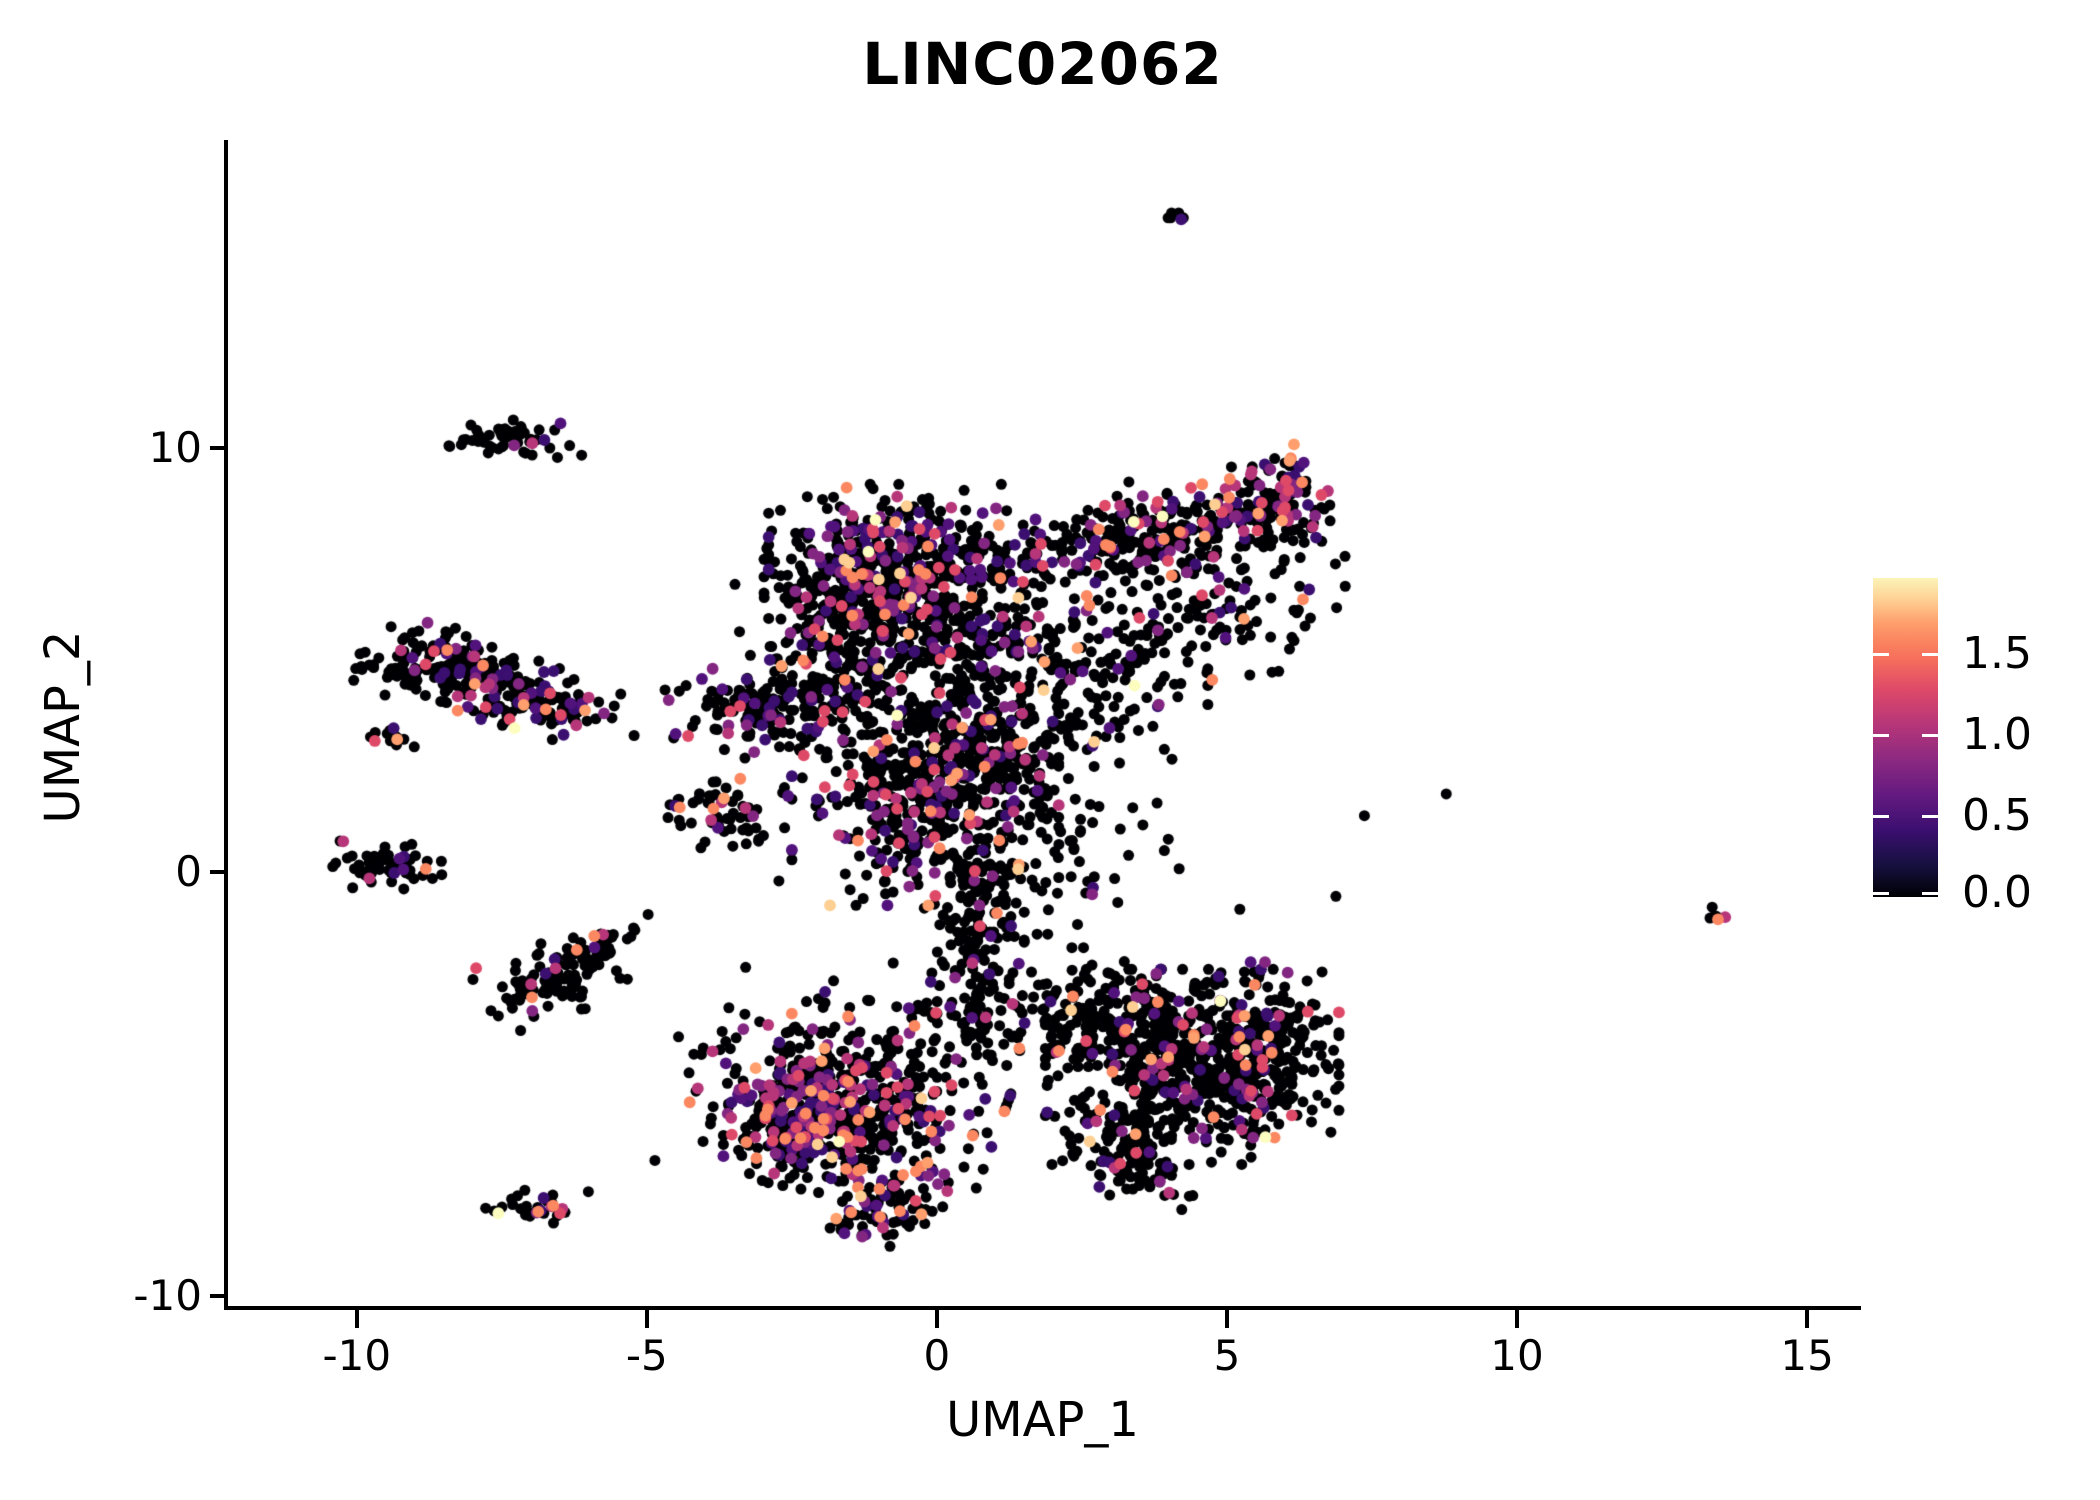  Describe the element at coordinates (646, 1355) in the screenshot. I see `x-tick-label: -5` at that location.